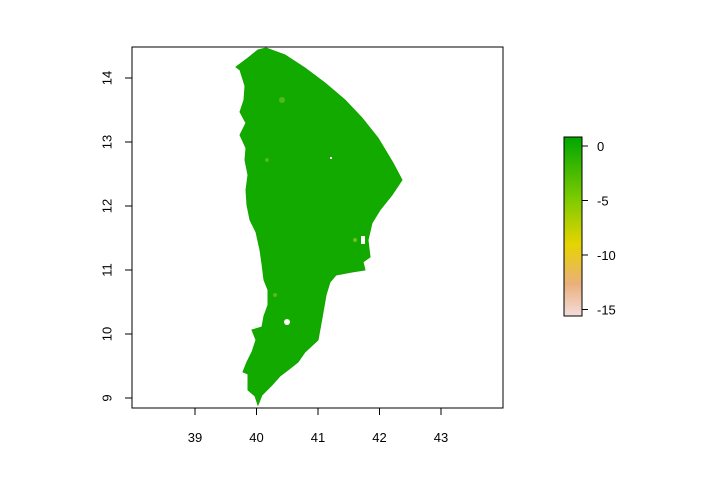 This screenshot has height=496, width=708. I want to click on y-tick-label: 12, so click(106, 206).